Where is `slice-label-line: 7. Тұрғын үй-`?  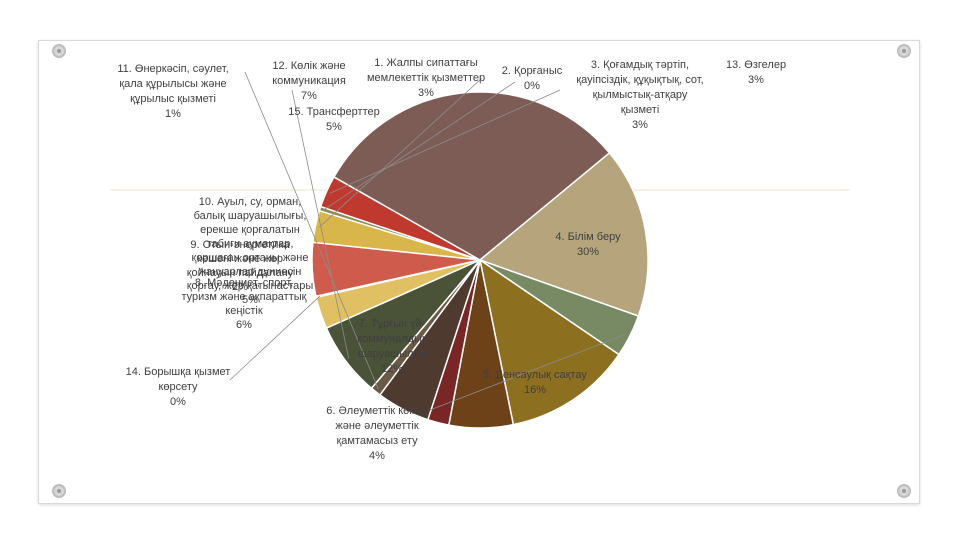
slice-label-line: 7. Тұрғын үй- is located at coordinates (392, 324).